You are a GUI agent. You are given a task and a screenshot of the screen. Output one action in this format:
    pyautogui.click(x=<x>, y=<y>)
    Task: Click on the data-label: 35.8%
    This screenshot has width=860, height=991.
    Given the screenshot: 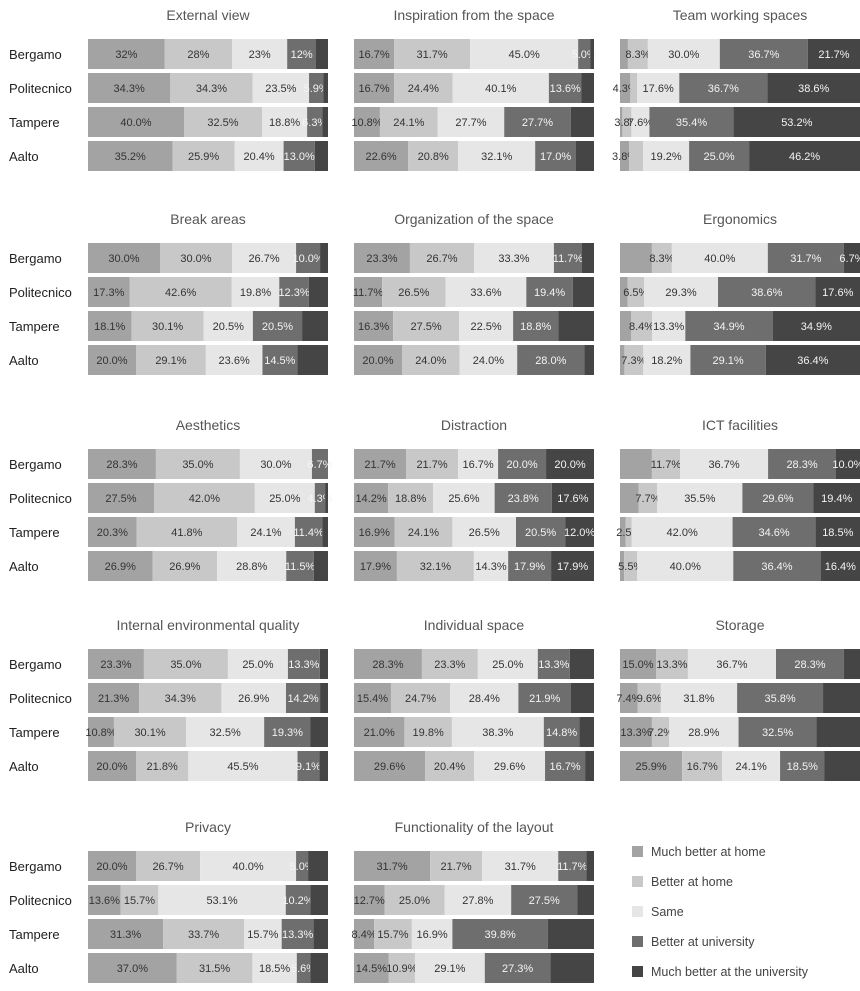 What is the action you would take?
    pyautogui.click(x=779, y=699)
    